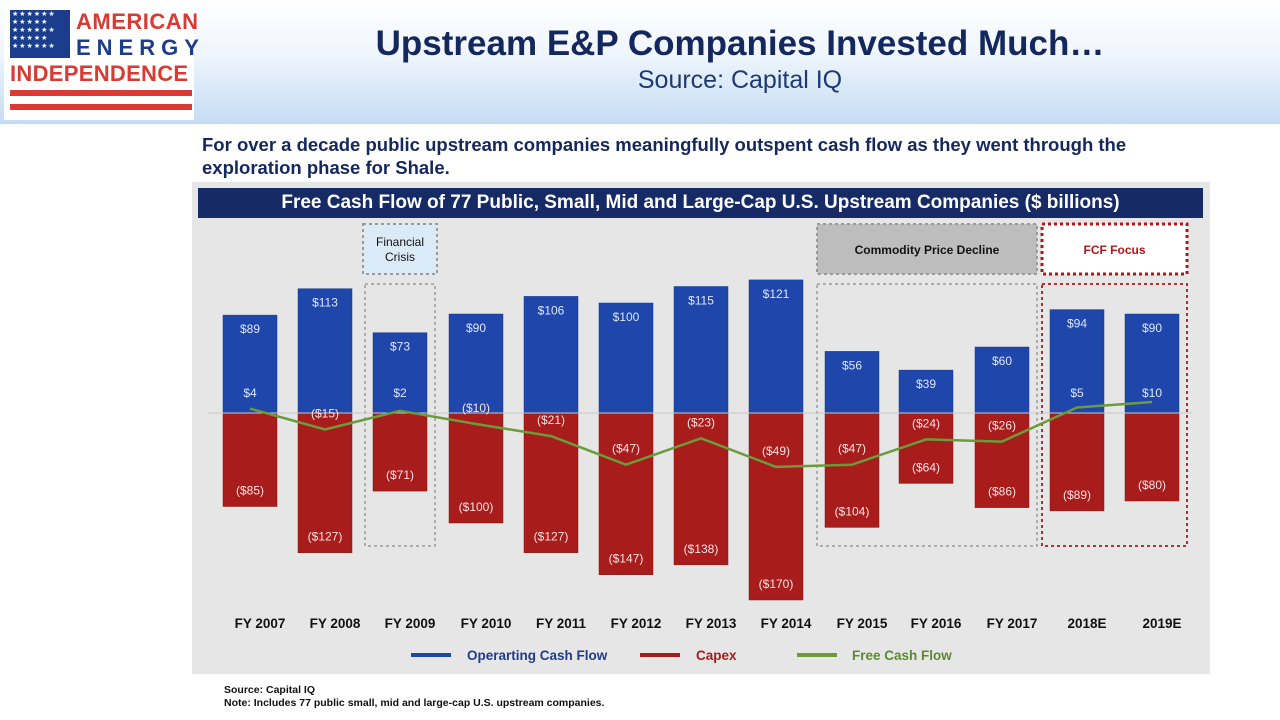 The width and height of the screenshot is (1280, 720). I want to click on fcf-data-label: ($21), so click(551, 420).